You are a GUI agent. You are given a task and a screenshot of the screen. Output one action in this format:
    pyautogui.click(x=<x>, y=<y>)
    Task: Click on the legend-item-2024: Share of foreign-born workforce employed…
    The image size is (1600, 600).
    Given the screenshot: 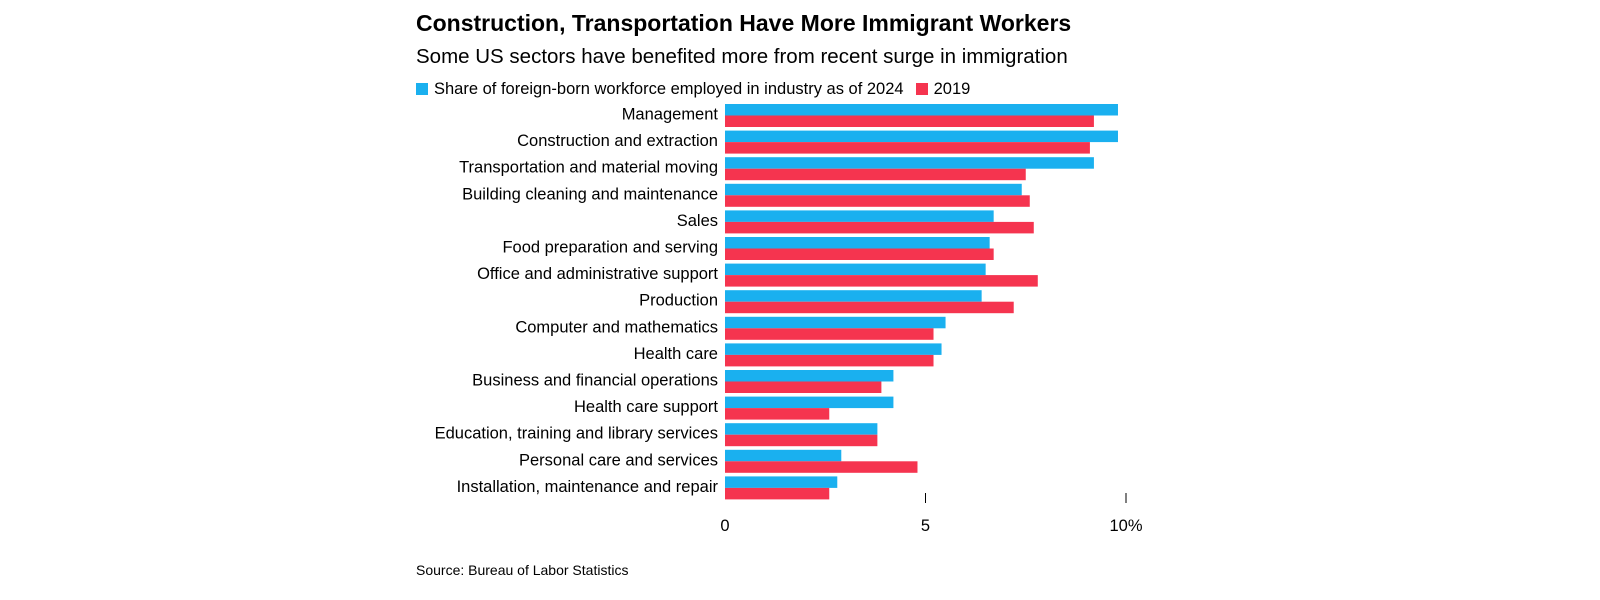 What is the action you would take?
    pyautogui.click(x=660, y=89)
    